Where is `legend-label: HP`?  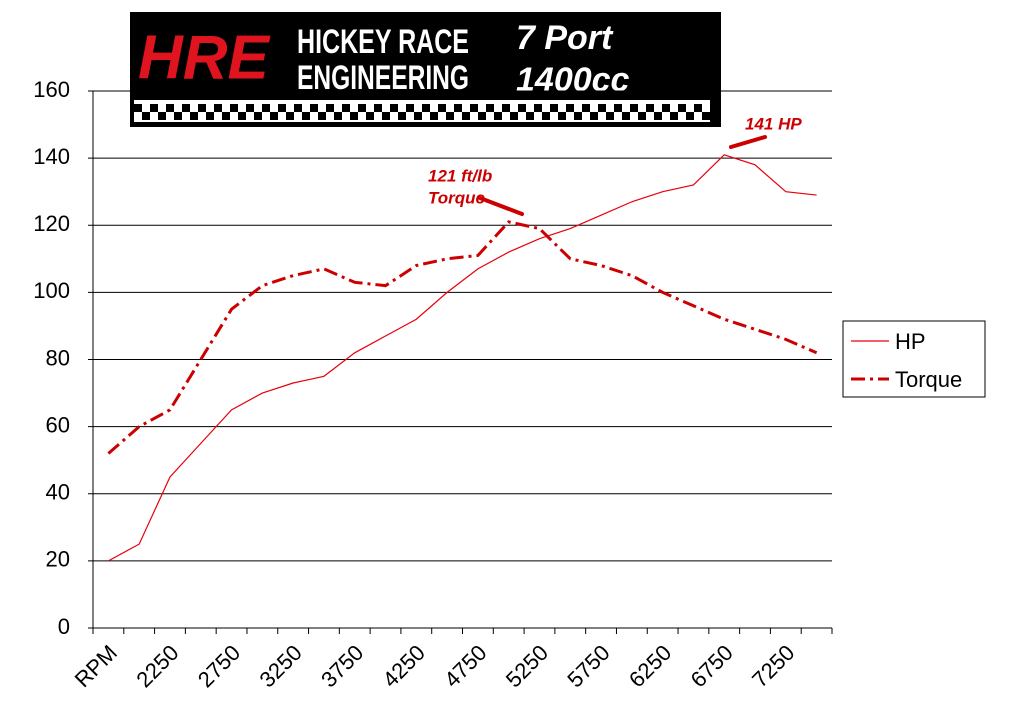
legend-label: HP is located at coordinates (910, 341).